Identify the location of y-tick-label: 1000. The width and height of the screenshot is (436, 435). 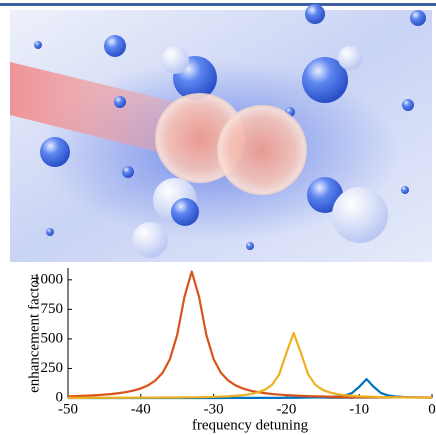
(48, 279).